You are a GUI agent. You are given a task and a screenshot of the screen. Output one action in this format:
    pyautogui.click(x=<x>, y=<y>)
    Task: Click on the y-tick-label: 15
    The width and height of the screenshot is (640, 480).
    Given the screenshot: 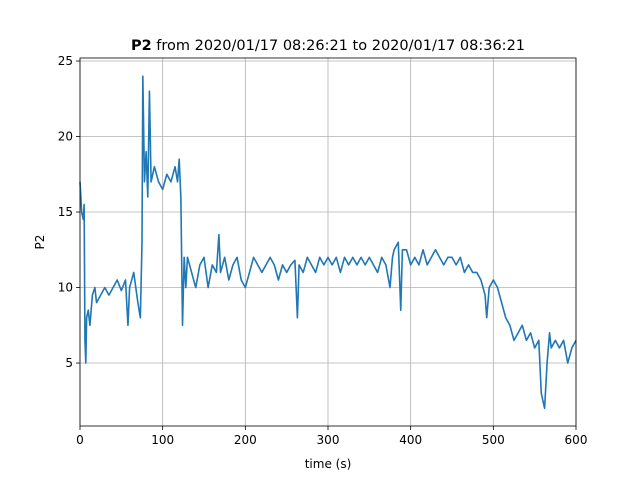 What is the action you would take?
    pyautogui.click(x=65, y=212)
    